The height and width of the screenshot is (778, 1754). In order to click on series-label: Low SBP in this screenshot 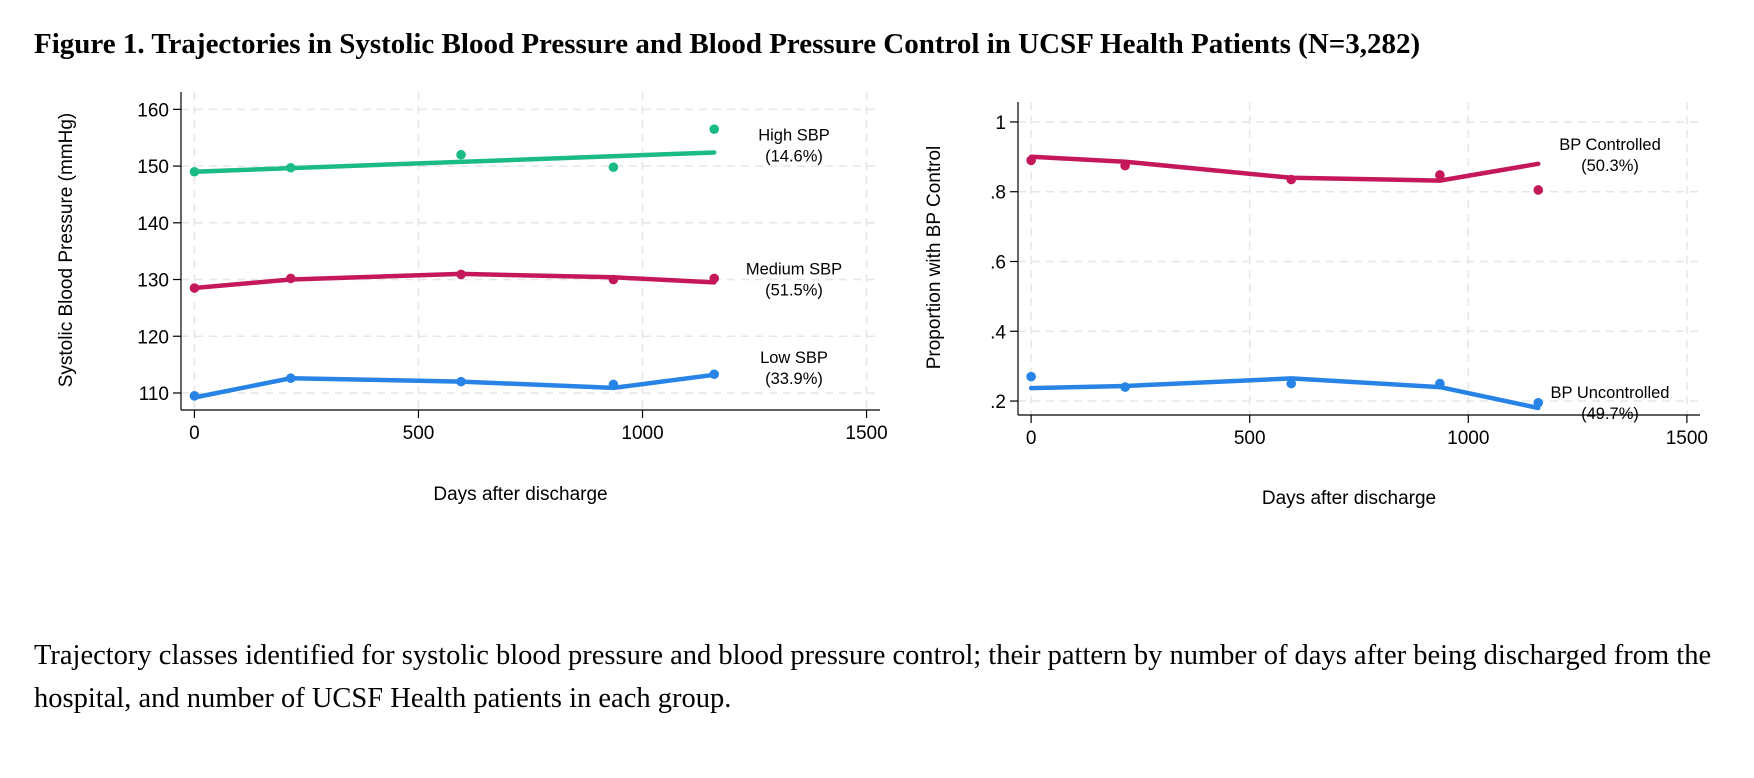, I will do `click(794, 358)`.